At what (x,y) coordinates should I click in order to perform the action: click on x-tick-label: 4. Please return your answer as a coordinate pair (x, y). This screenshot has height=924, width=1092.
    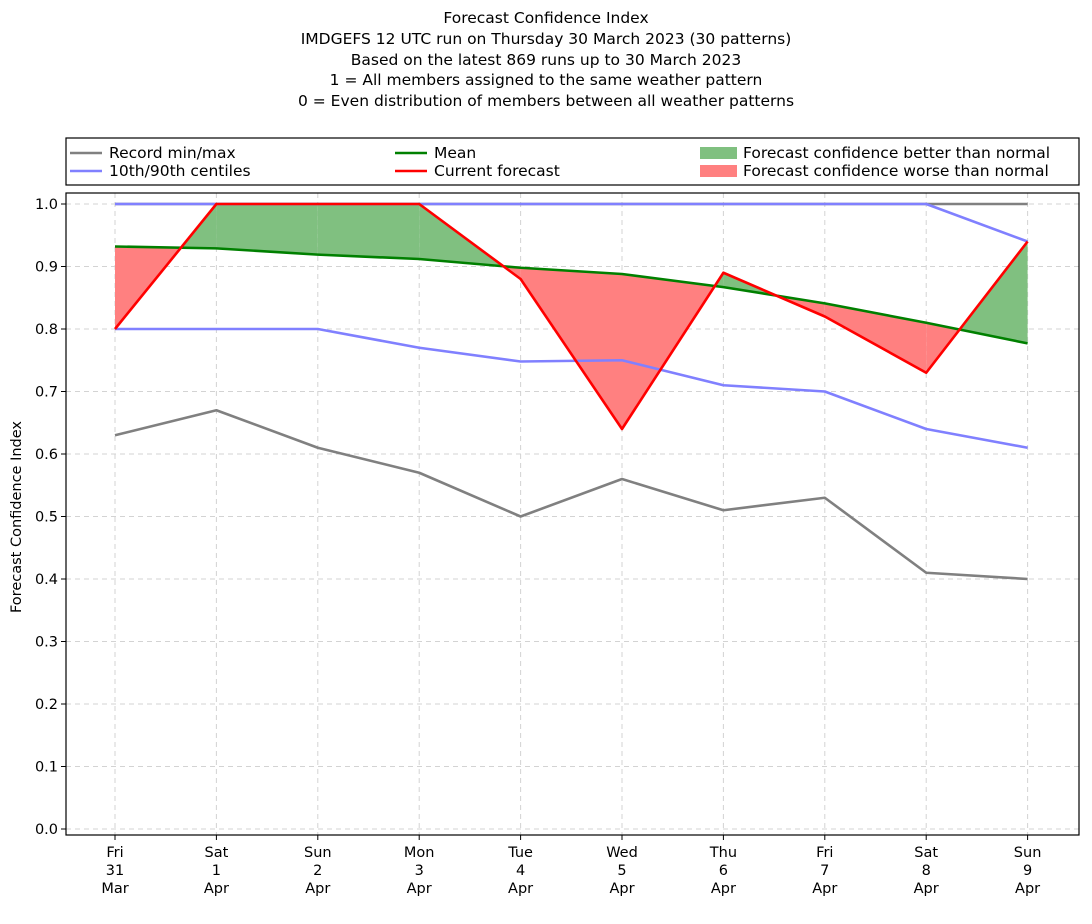
    Looking at the image, I should click on (520, 871).